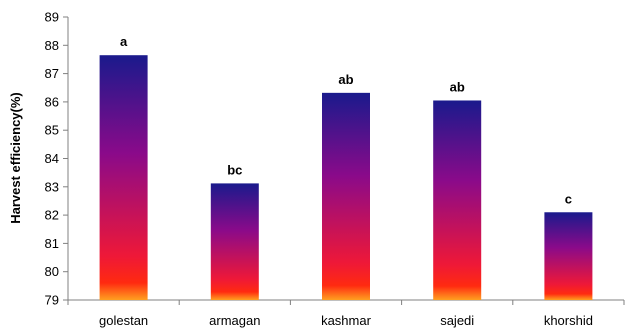 The image size is (626, 329). I want to click on data-label-golestan: a, so click(124, 41).